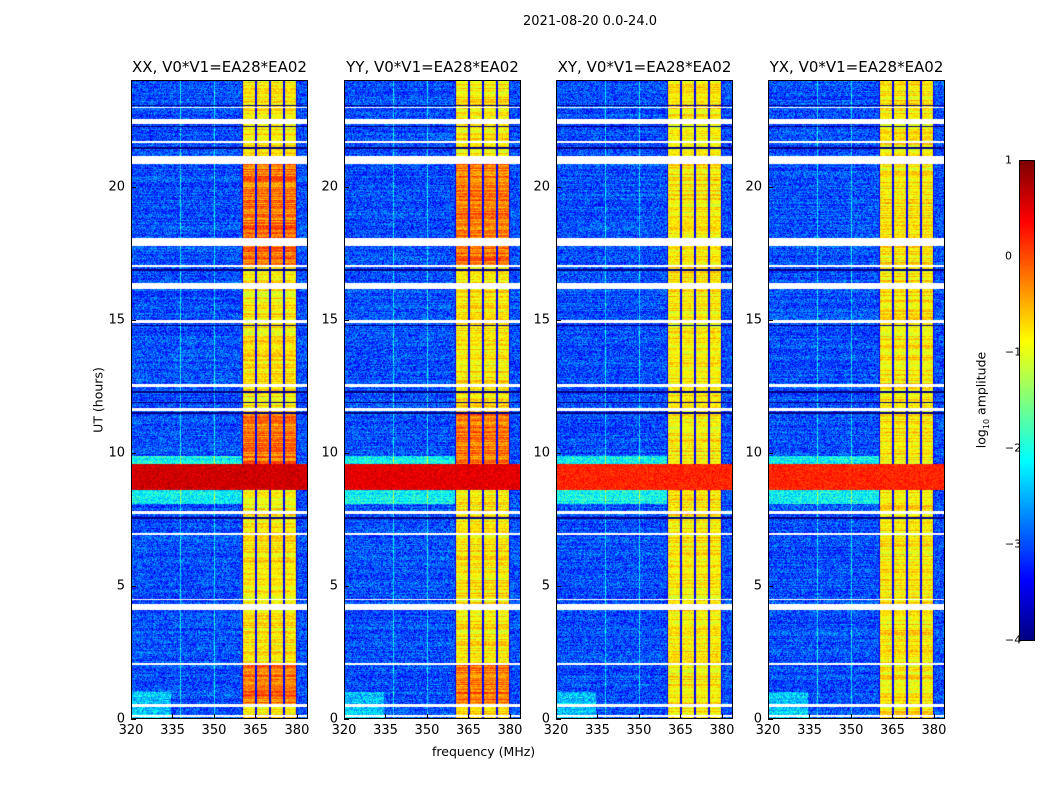 The image size is (1050, 800). I want to click on colorbar-gradient, so click(1027, 400).